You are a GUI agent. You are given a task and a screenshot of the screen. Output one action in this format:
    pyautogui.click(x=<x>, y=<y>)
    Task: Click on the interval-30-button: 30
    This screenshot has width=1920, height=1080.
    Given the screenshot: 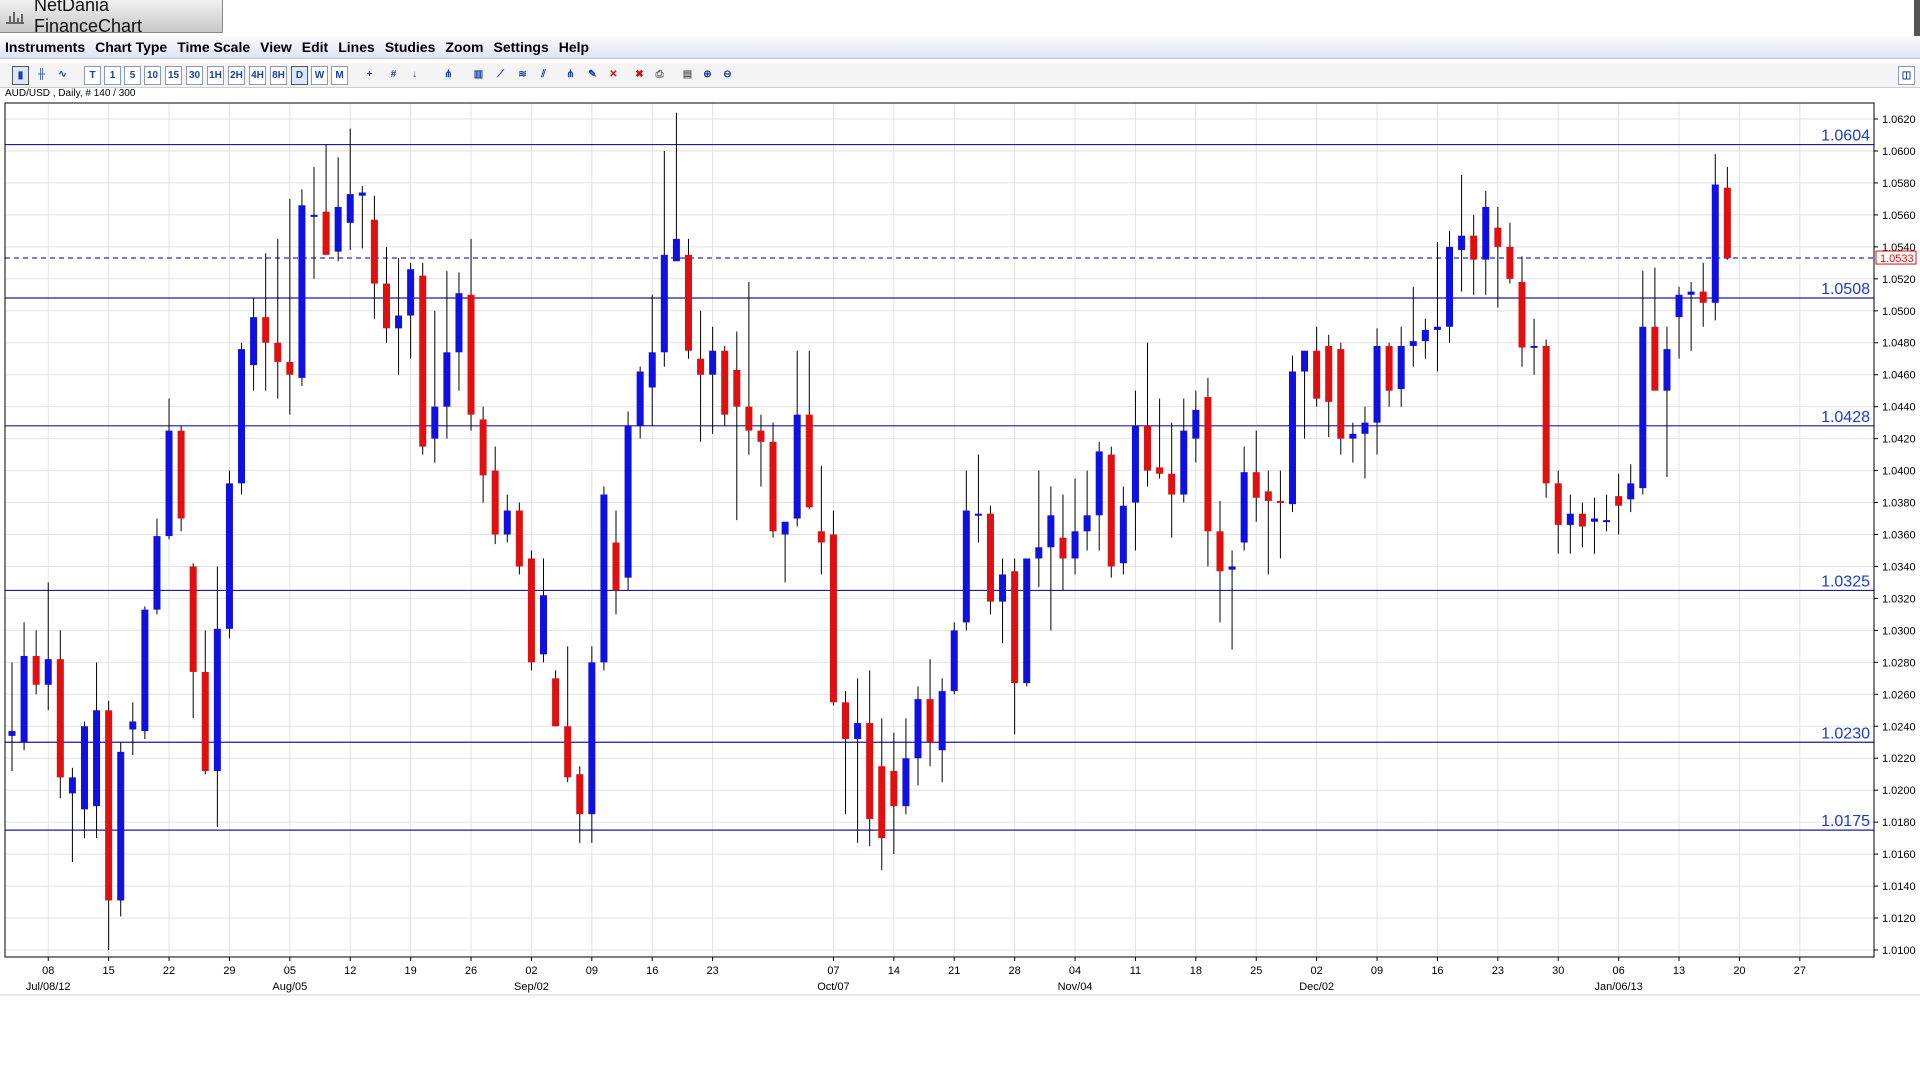 What is the action you would take?
    pyautogui.click(x=194, y=75)
    